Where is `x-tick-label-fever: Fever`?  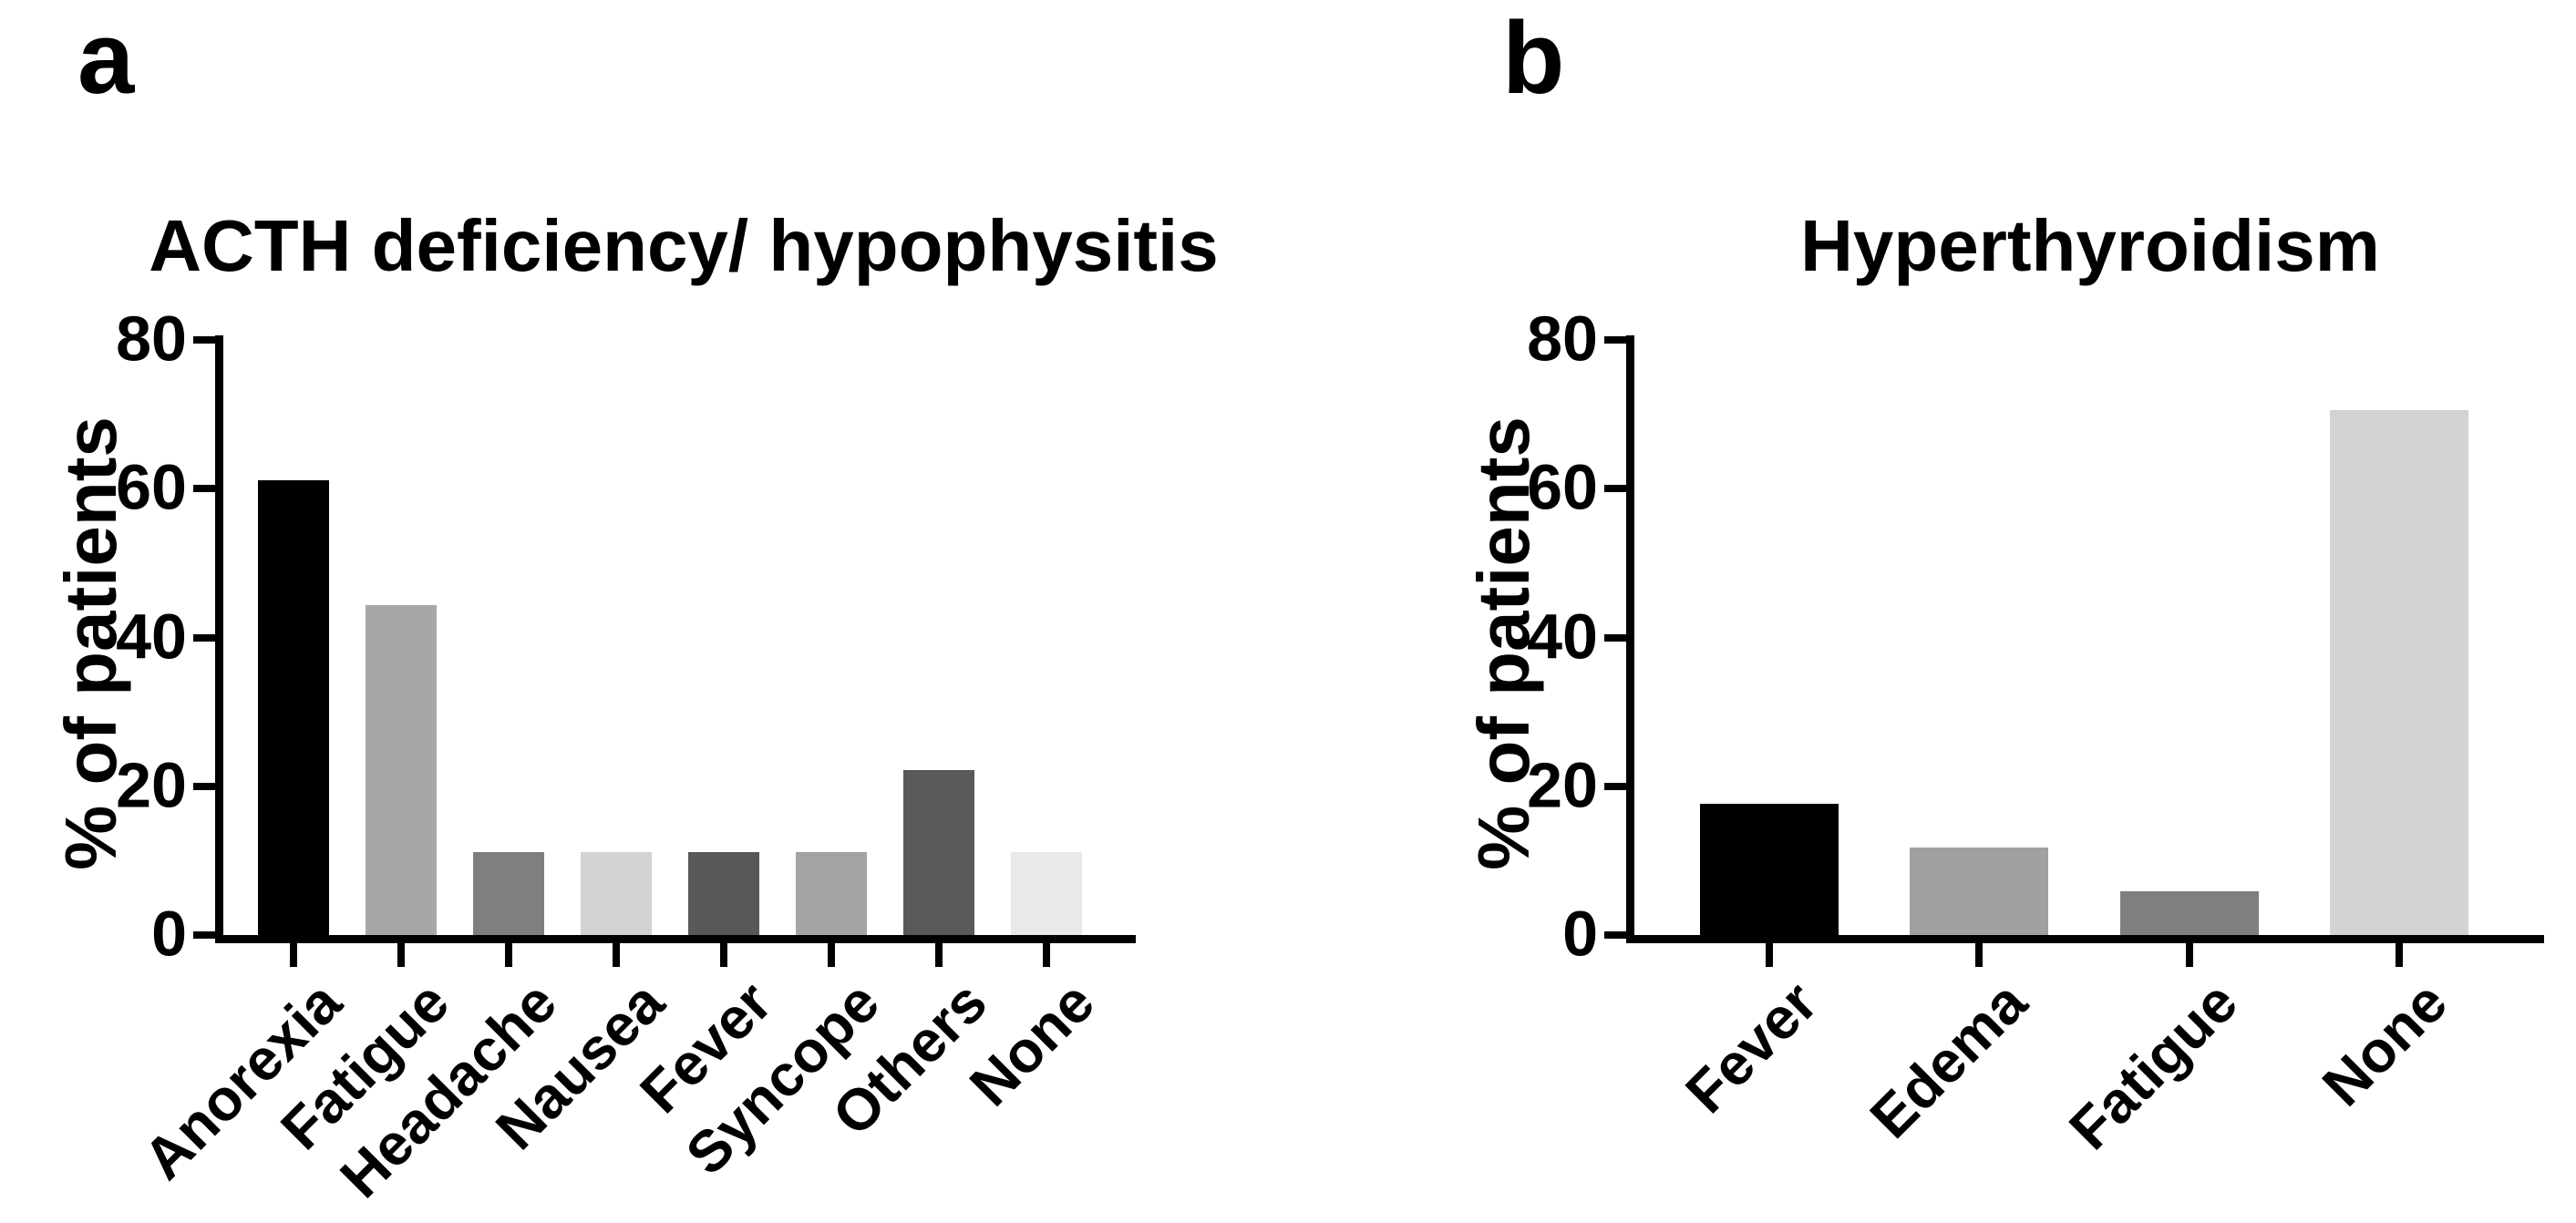 x-tick-label-fever: Fever is located at coordinates (1751, 1047).